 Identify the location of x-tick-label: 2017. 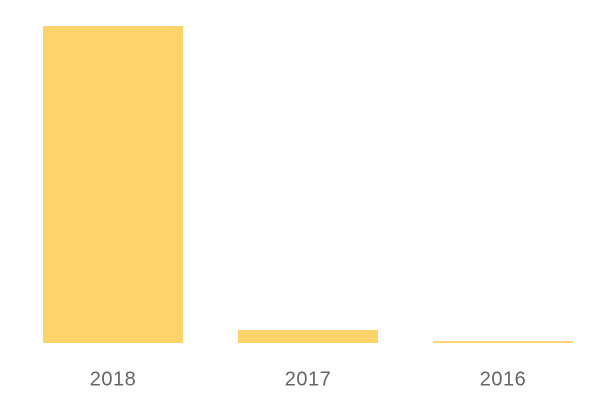
(308, 379).